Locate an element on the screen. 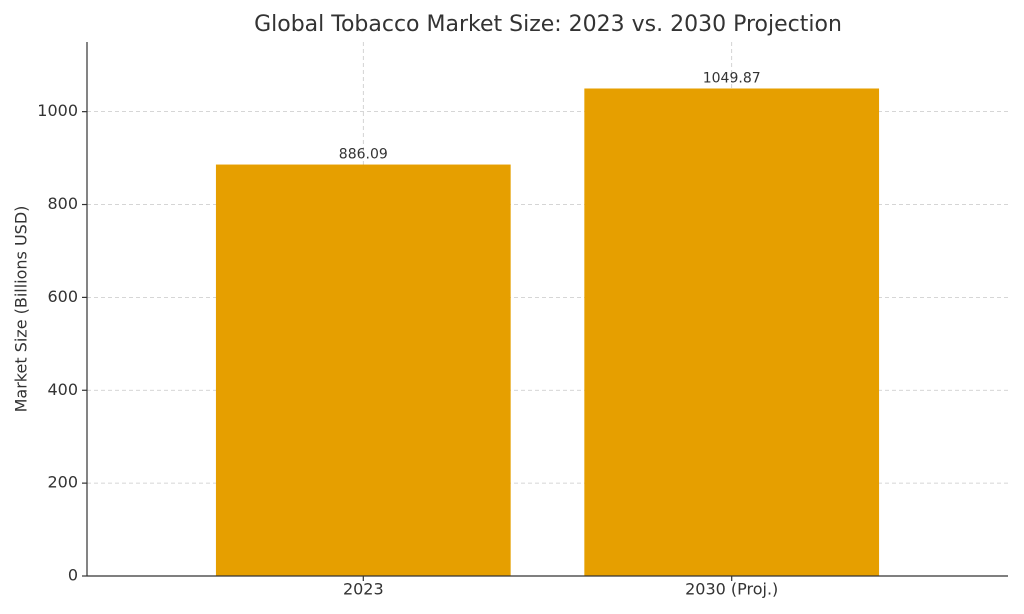  y-axis-label: Market Size (Billions USD) is located at coordinates (21, 309).